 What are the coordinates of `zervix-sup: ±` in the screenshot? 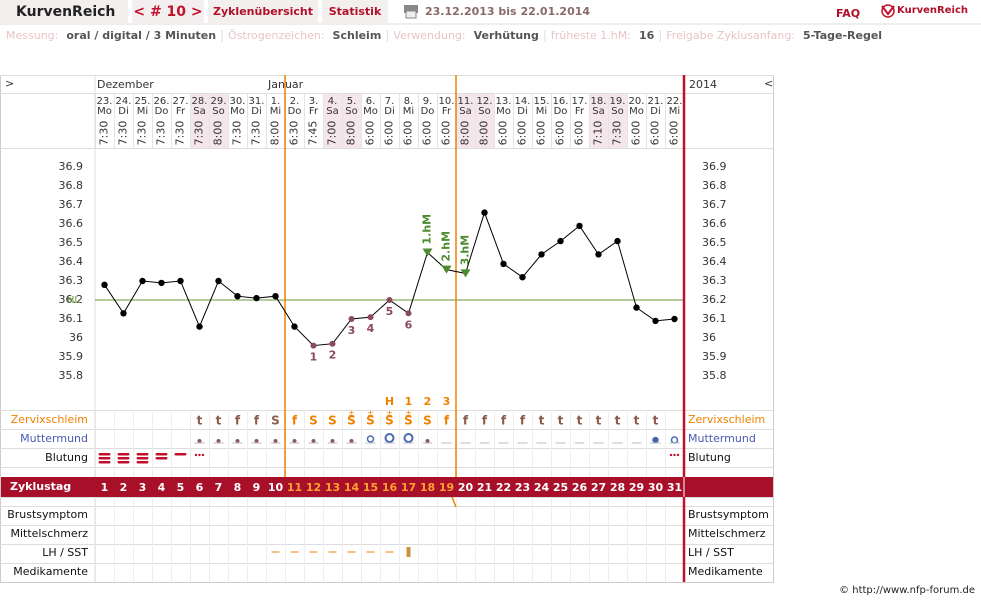 It's located at (351, 413).